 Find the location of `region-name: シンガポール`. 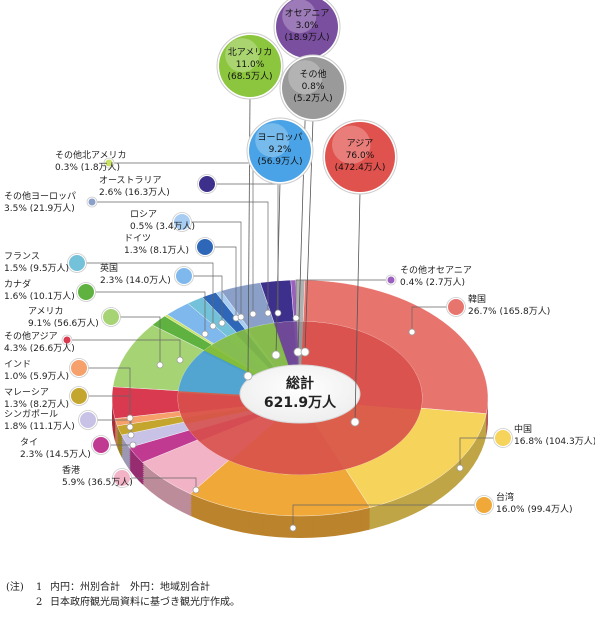

region-name: シンガポール is located at coordinates (31, 414).